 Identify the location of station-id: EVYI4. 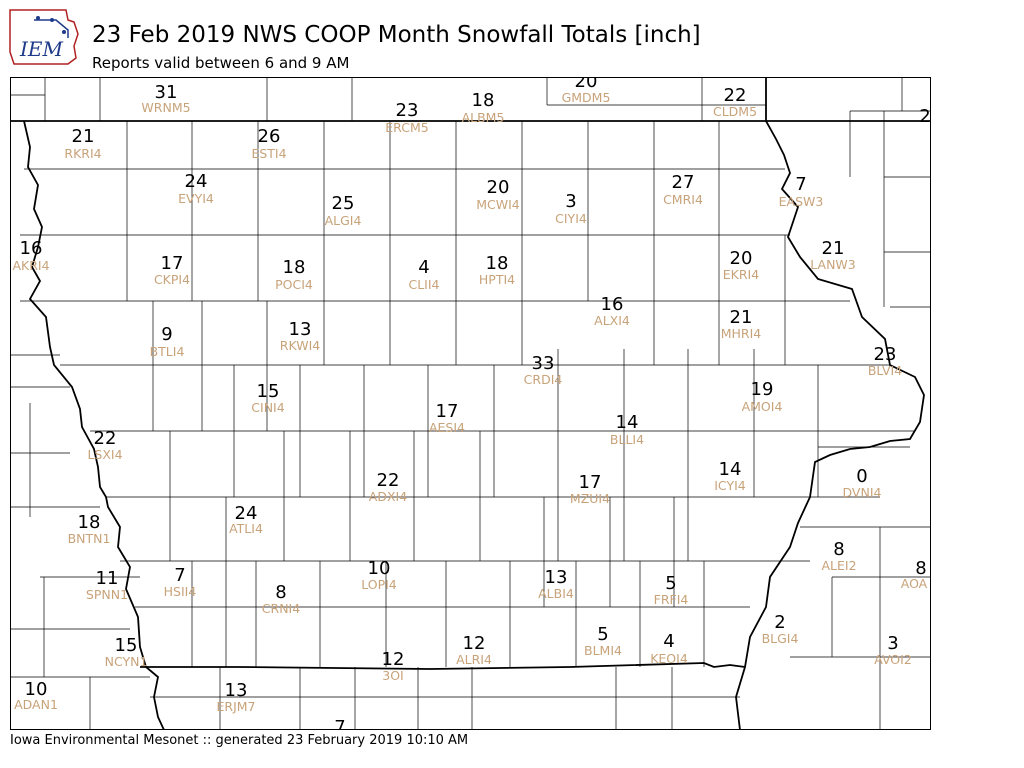
(196, 198).